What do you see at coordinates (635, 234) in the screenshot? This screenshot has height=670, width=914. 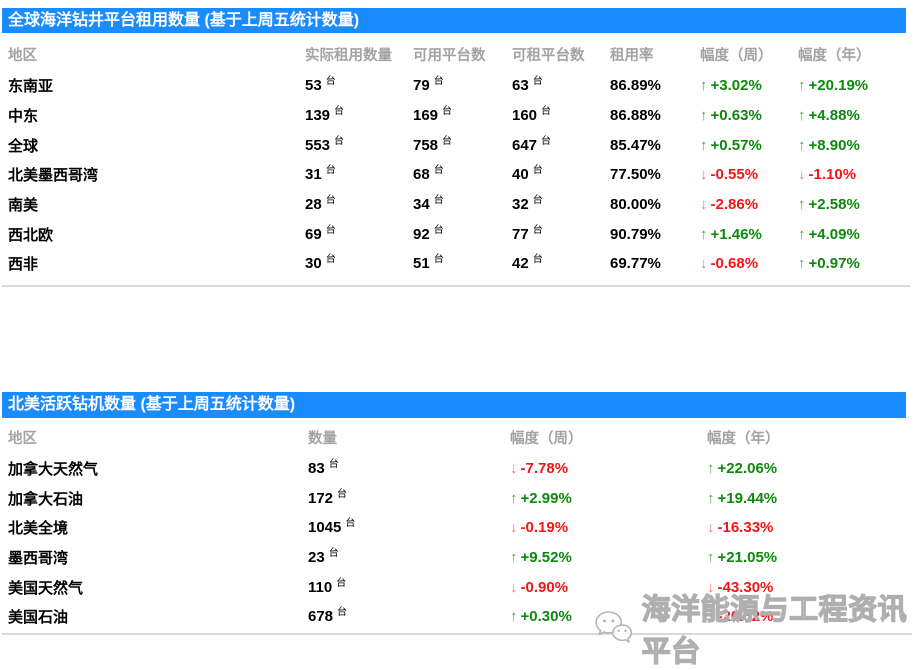 I see `rate-cell: 90.79%` at bounding box center [635, 234].